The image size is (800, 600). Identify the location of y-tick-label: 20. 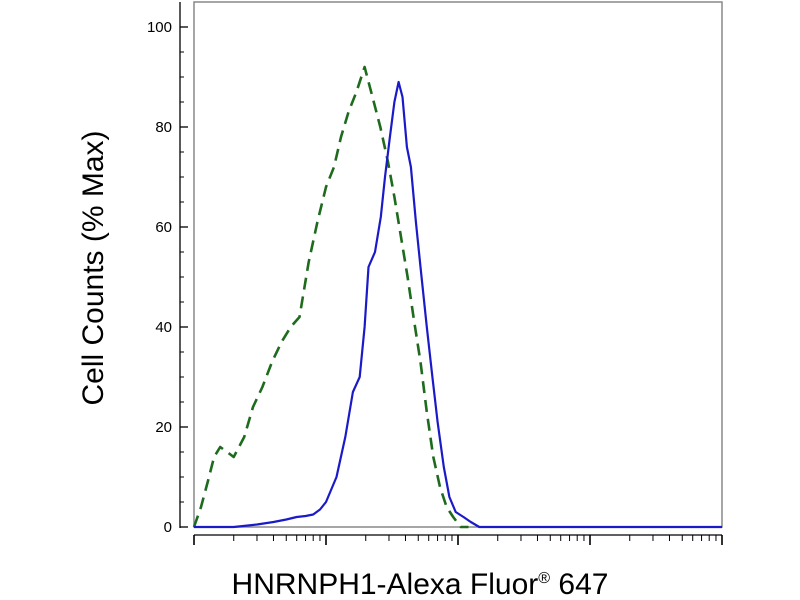
(163, 427).